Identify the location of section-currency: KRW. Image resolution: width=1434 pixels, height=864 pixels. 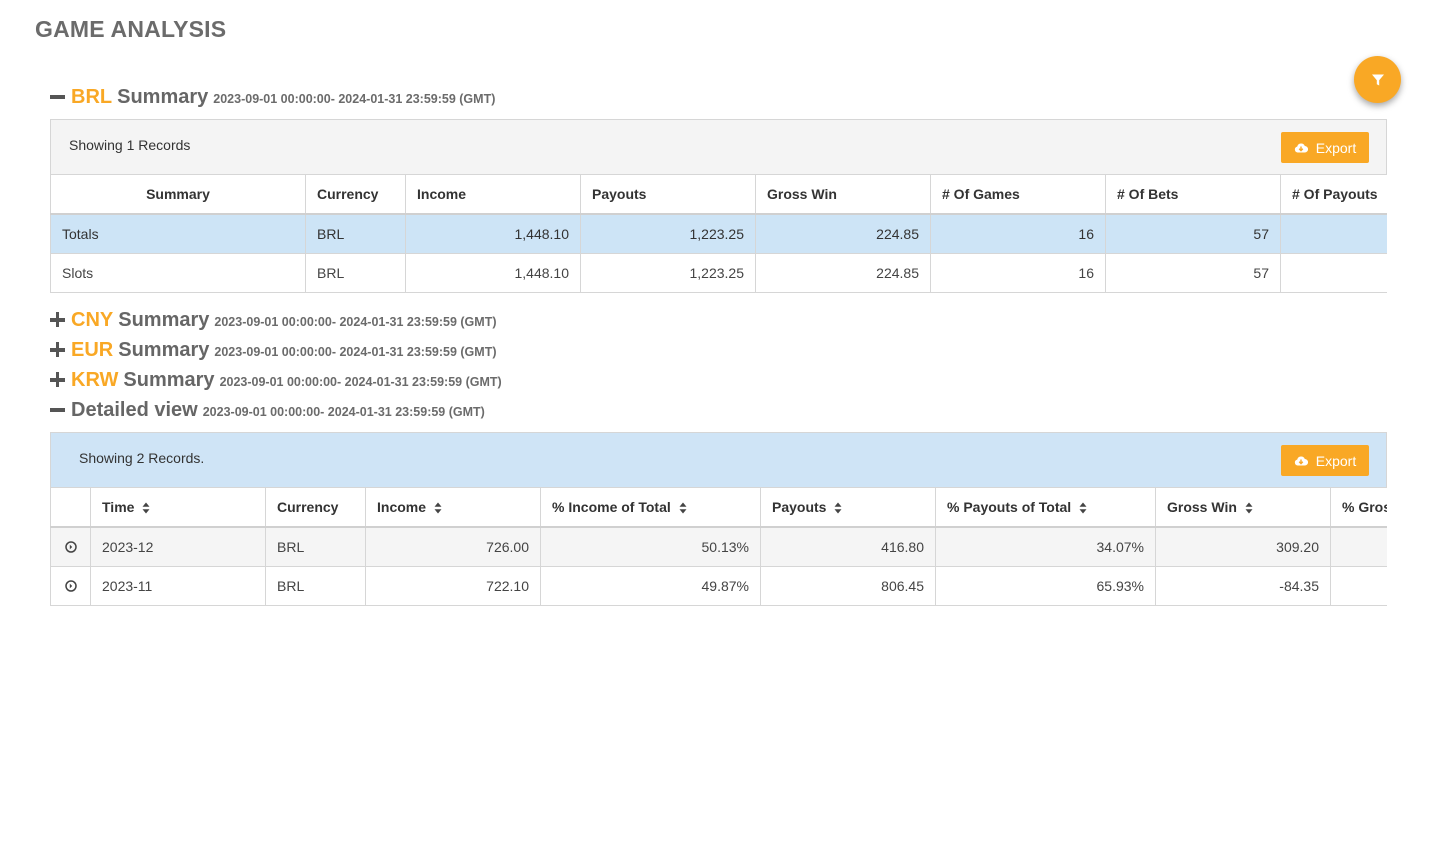
(95, 380).